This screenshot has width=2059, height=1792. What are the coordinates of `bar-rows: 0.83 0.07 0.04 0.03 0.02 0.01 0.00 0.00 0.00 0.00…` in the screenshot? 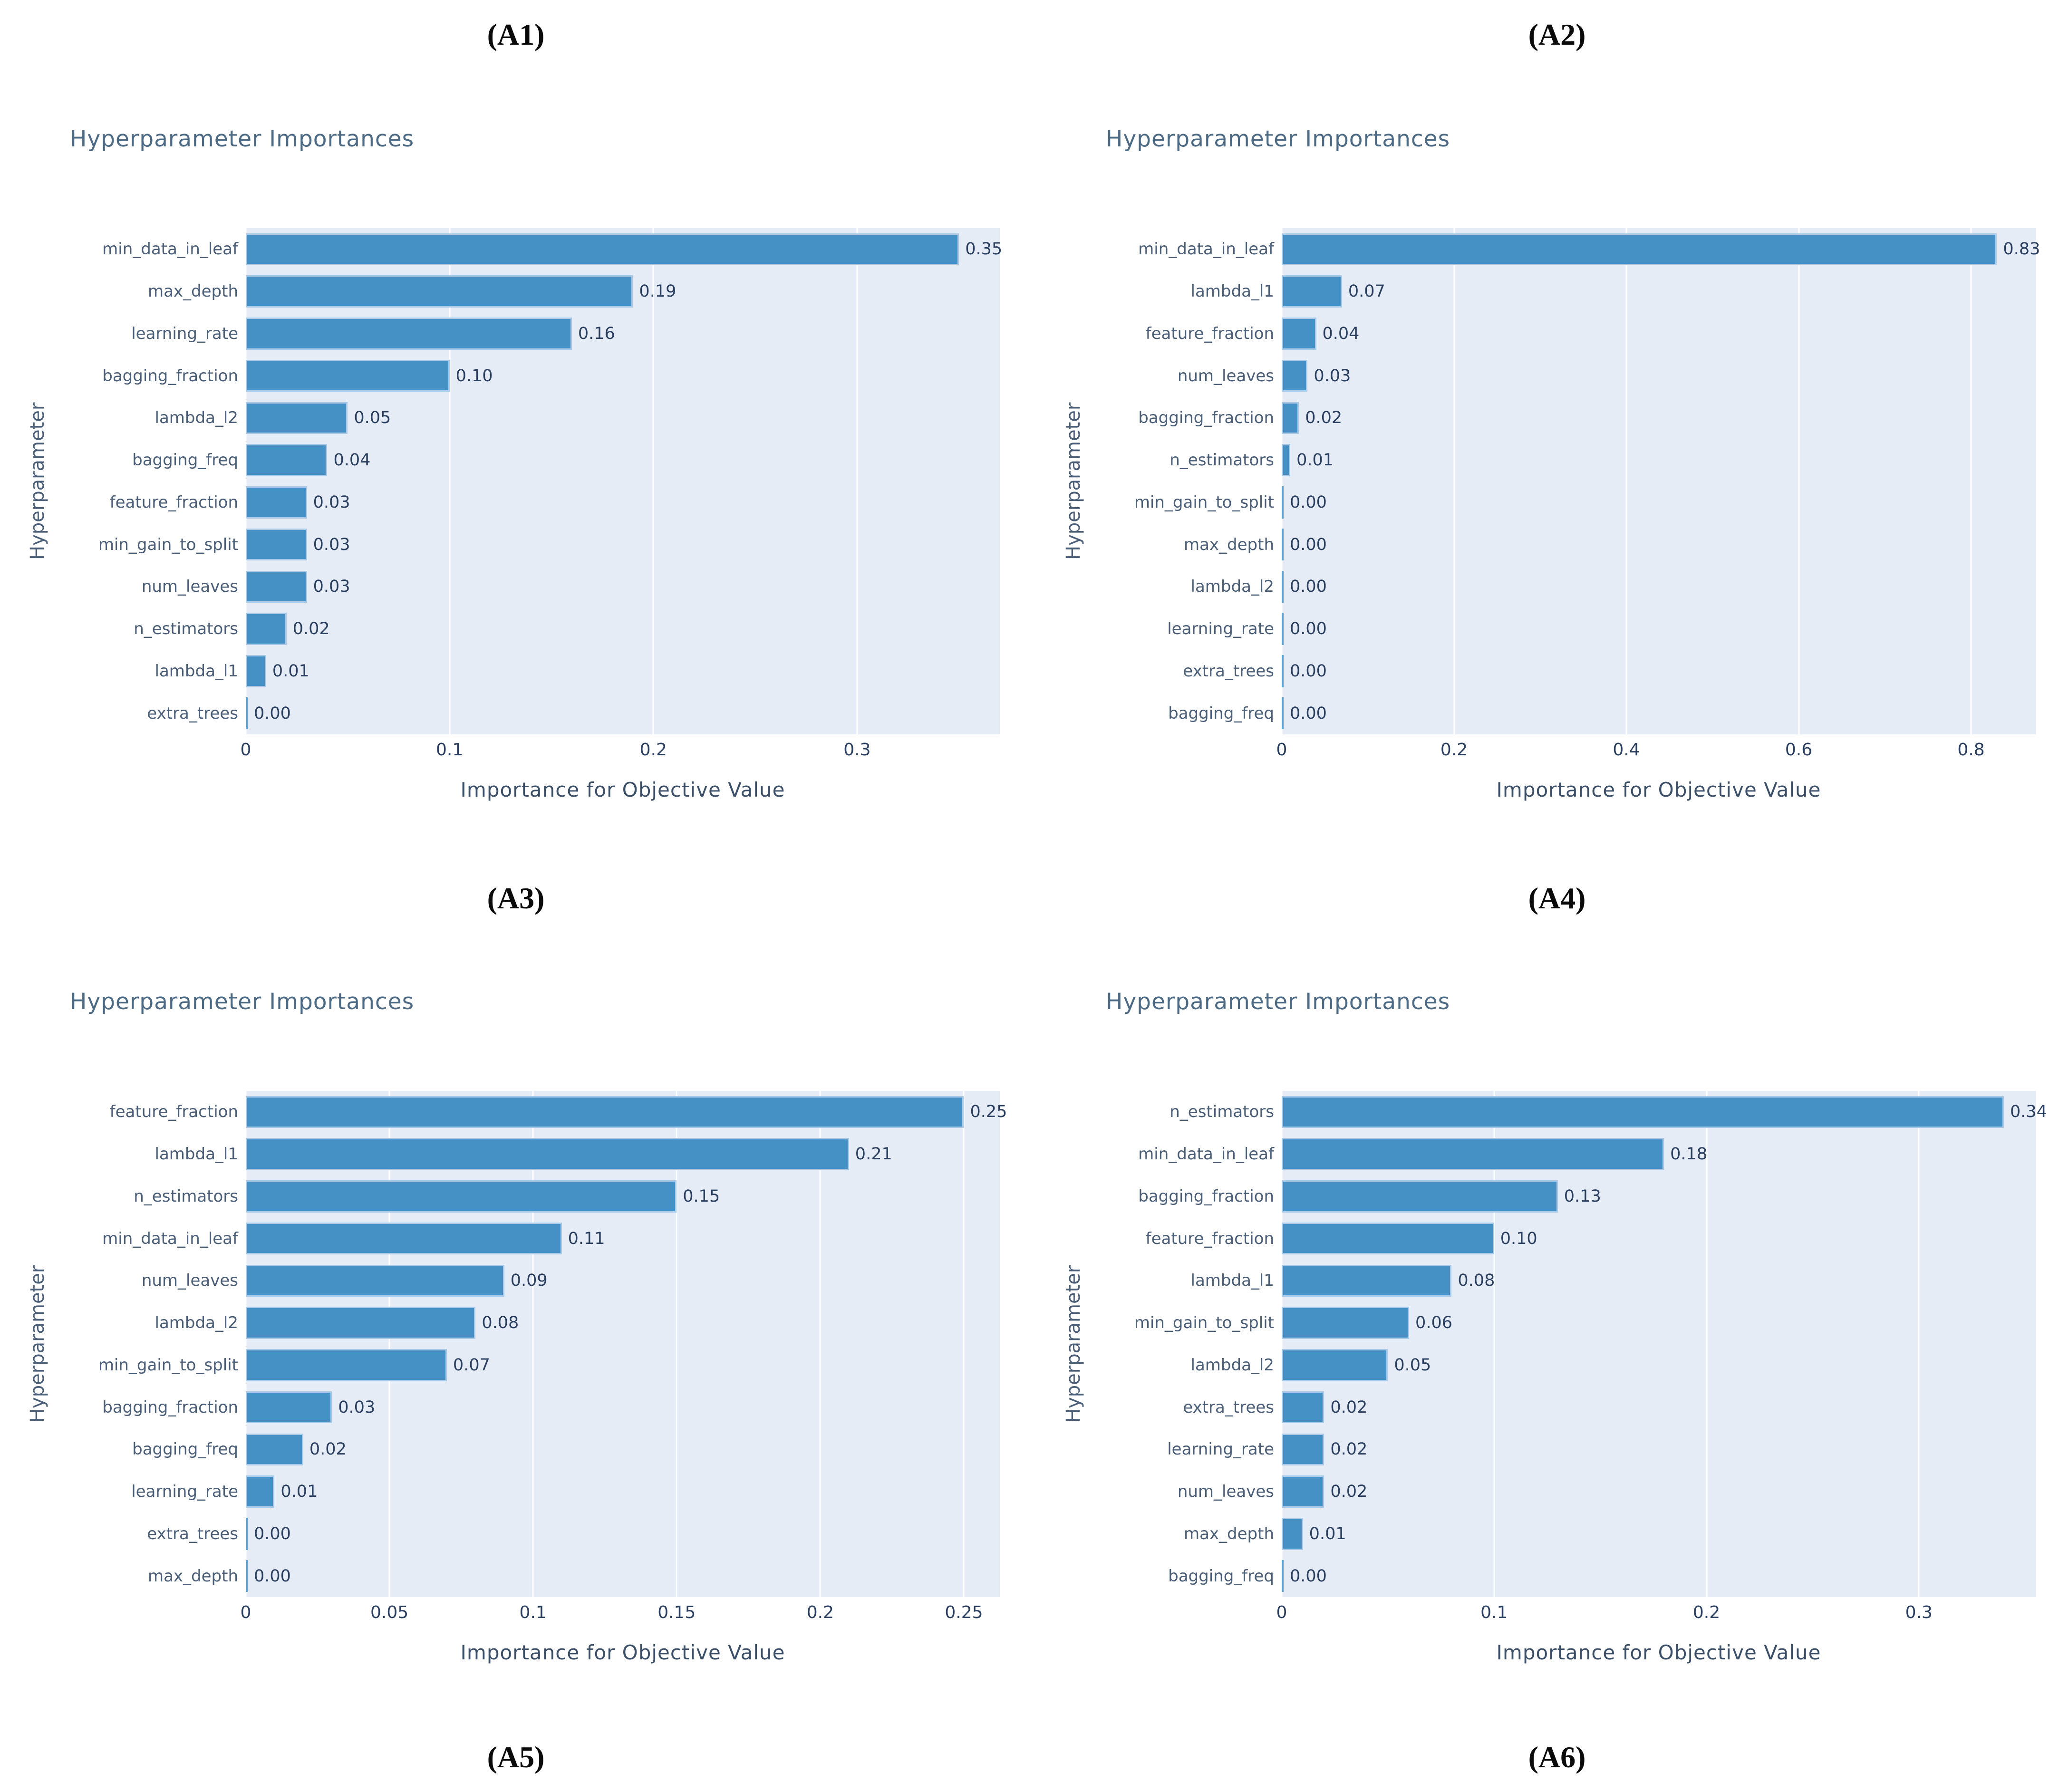 It's located at (1661, 481).